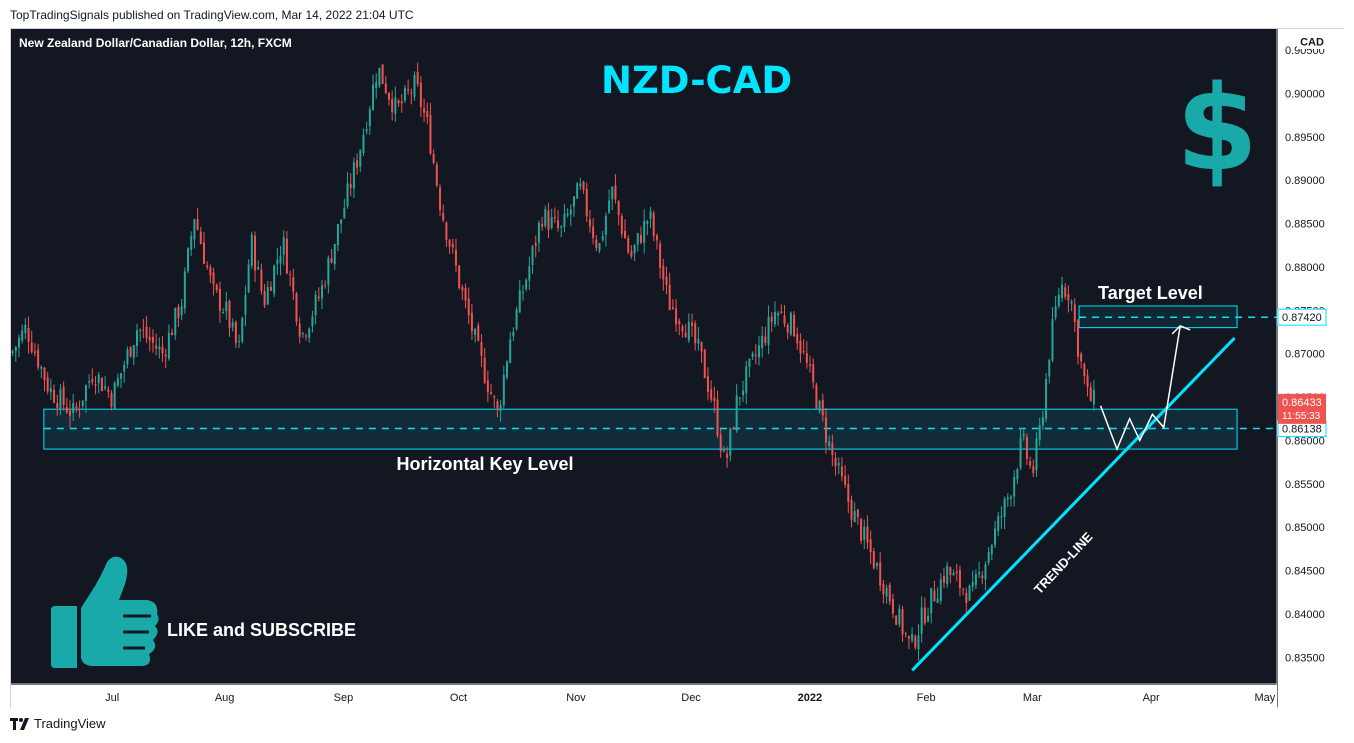 This screenshot has width=1354, height=743. What do you see at coordinates (1150, 293) in the screenshot?
I see `target-level-label: Target Level` at bounding box center [1150, 293].